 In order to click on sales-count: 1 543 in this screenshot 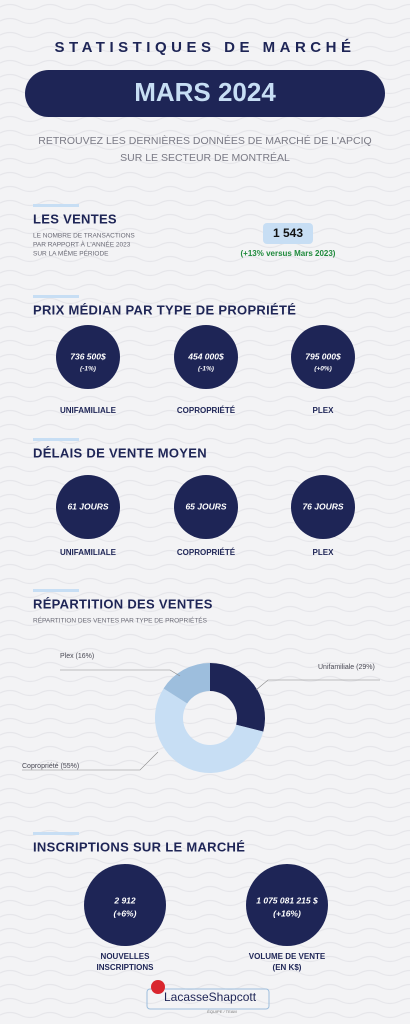, I will do `click(288, 233)`.